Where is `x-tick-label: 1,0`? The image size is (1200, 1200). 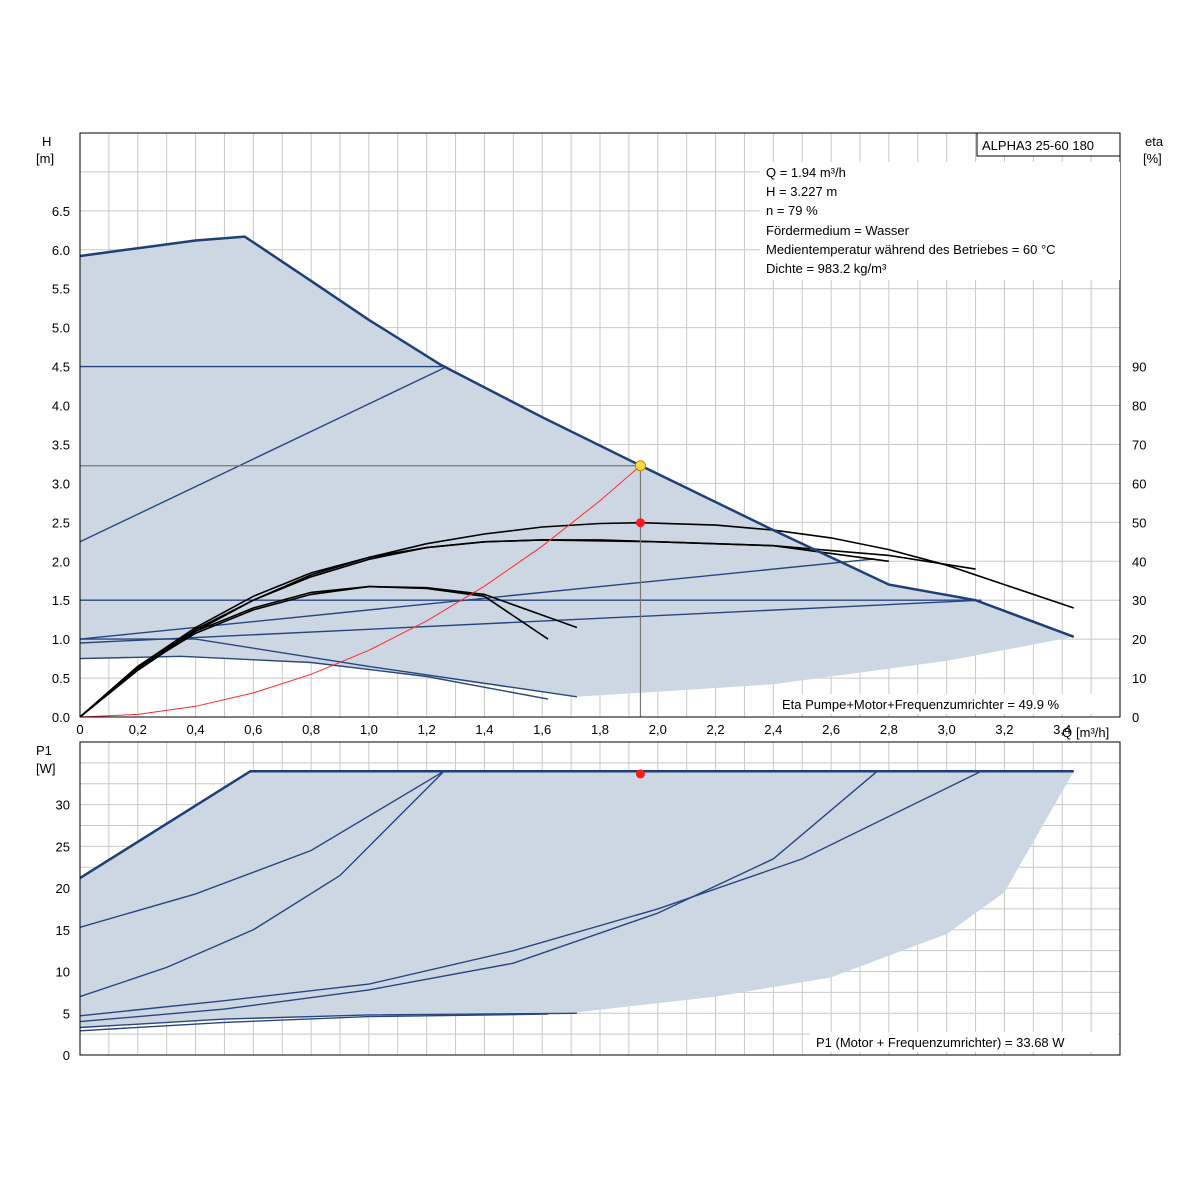
x-tick-label: 1,0 is located at coordinates (369, 729).